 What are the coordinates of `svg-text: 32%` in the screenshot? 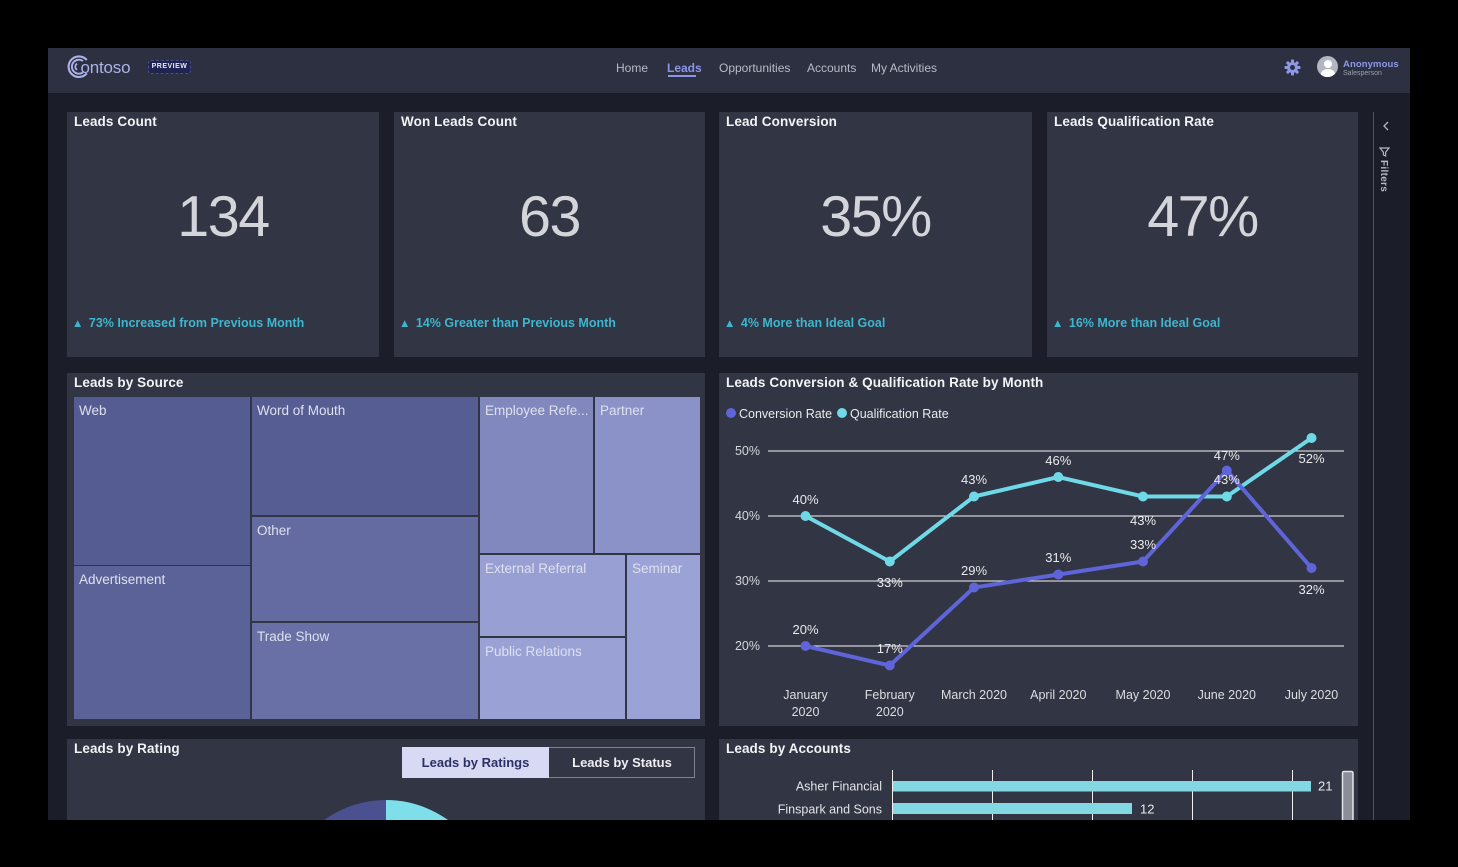 It's located at (1311, 589).